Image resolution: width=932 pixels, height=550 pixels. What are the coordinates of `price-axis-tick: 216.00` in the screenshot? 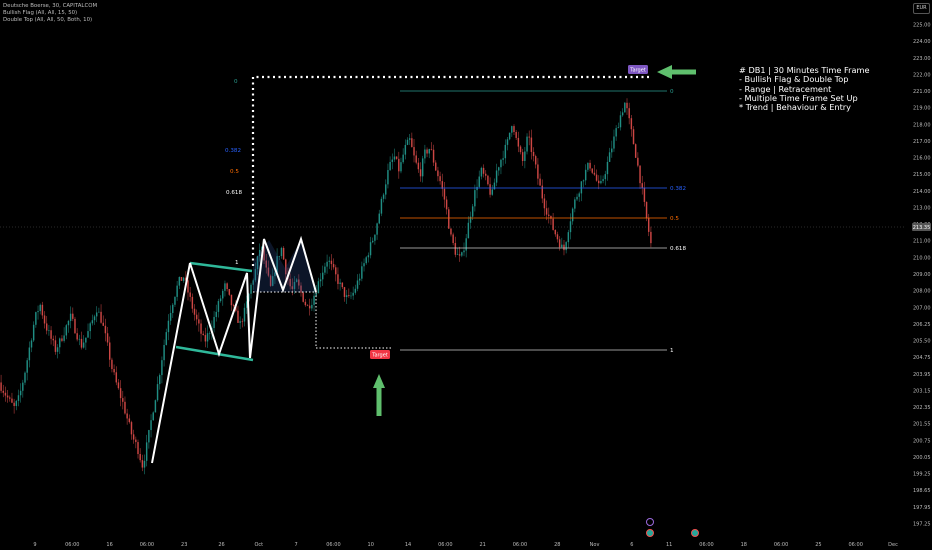 It's located at (922, 159).